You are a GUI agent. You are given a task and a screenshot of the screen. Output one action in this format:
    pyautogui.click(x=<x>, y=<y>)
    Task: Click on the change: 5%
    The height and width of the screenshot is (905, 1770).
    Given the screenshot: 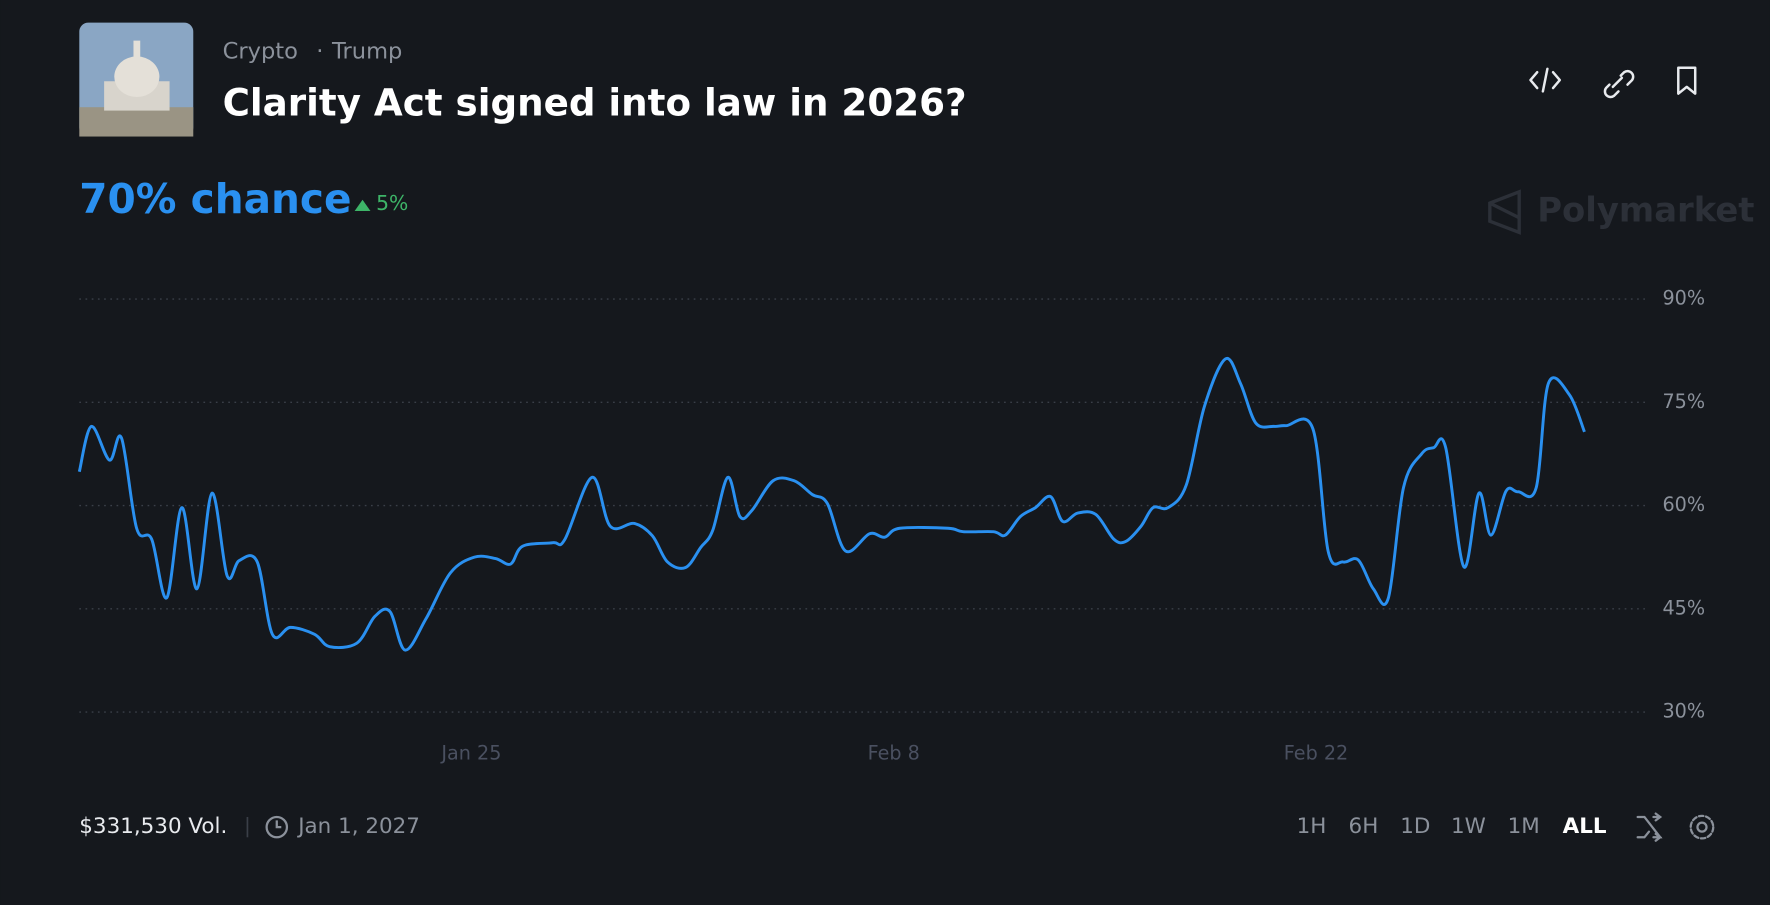 What is the action you would take?
    pyautogui.click(x=392, y=203)
    